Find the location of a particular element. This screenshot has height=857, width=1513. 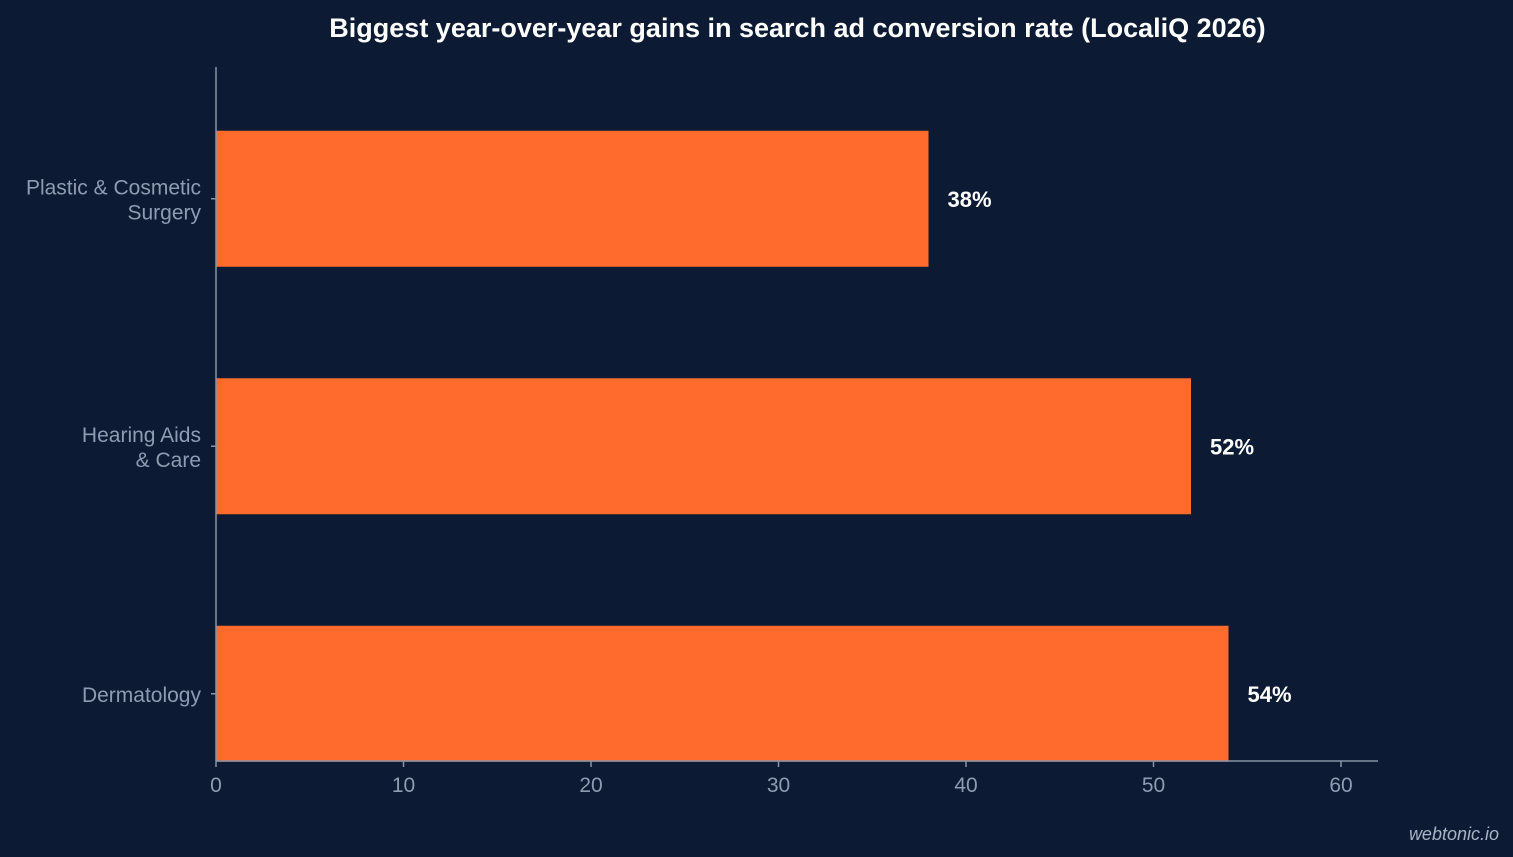

category-label-1-0: Hearing Aids is located at coordinates (141, 435).